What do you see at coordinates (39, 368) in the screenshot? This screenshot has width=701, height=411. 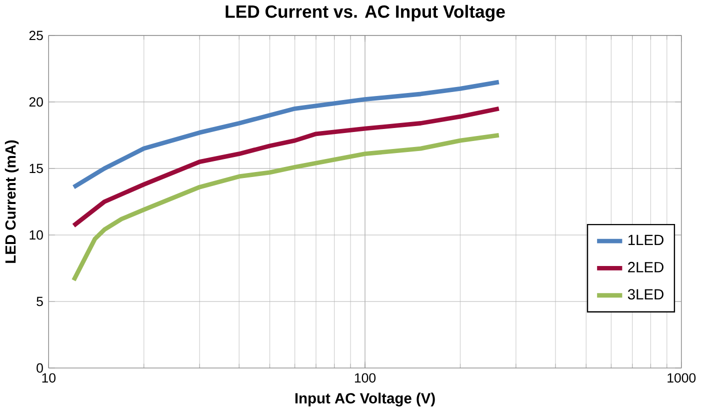 I see `y-tick-label: 0` at bounding box center [39, 368].